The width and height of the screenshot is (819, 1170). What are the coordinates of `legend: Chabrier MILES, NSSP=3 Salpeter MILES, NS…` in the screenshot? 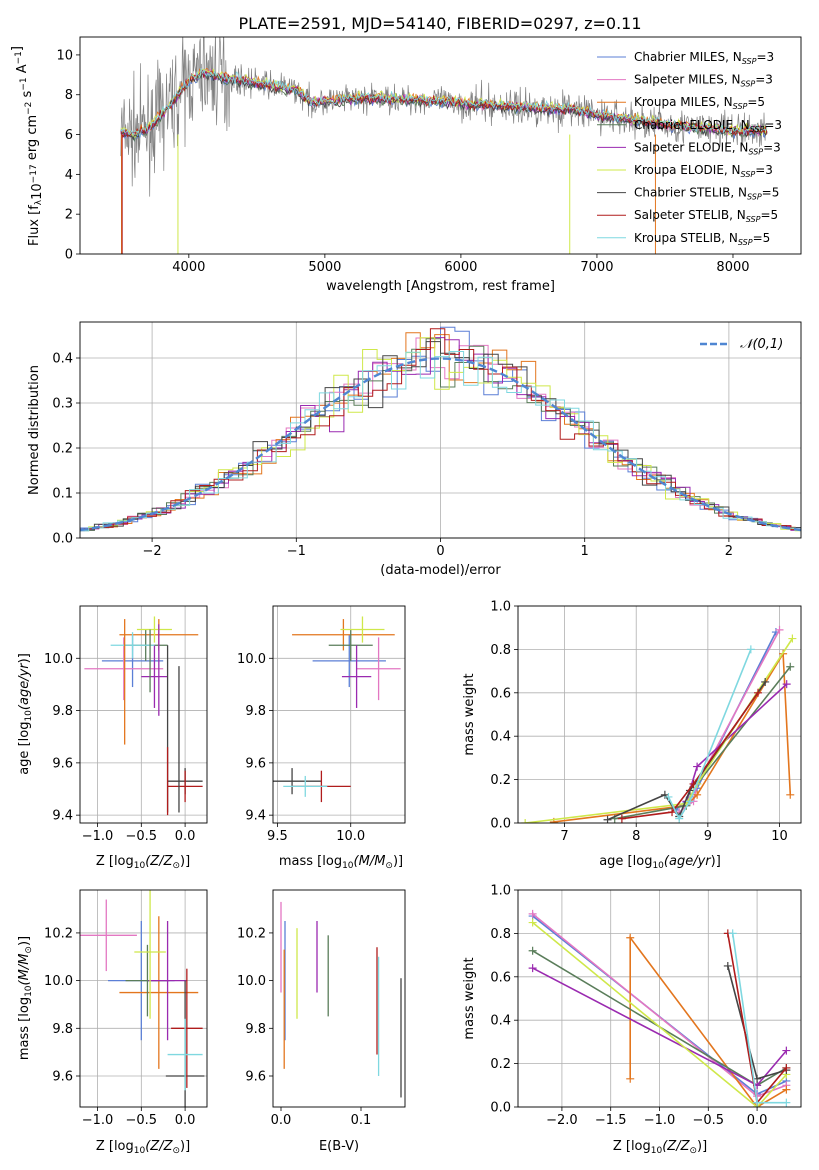 It's located at (689, 148).